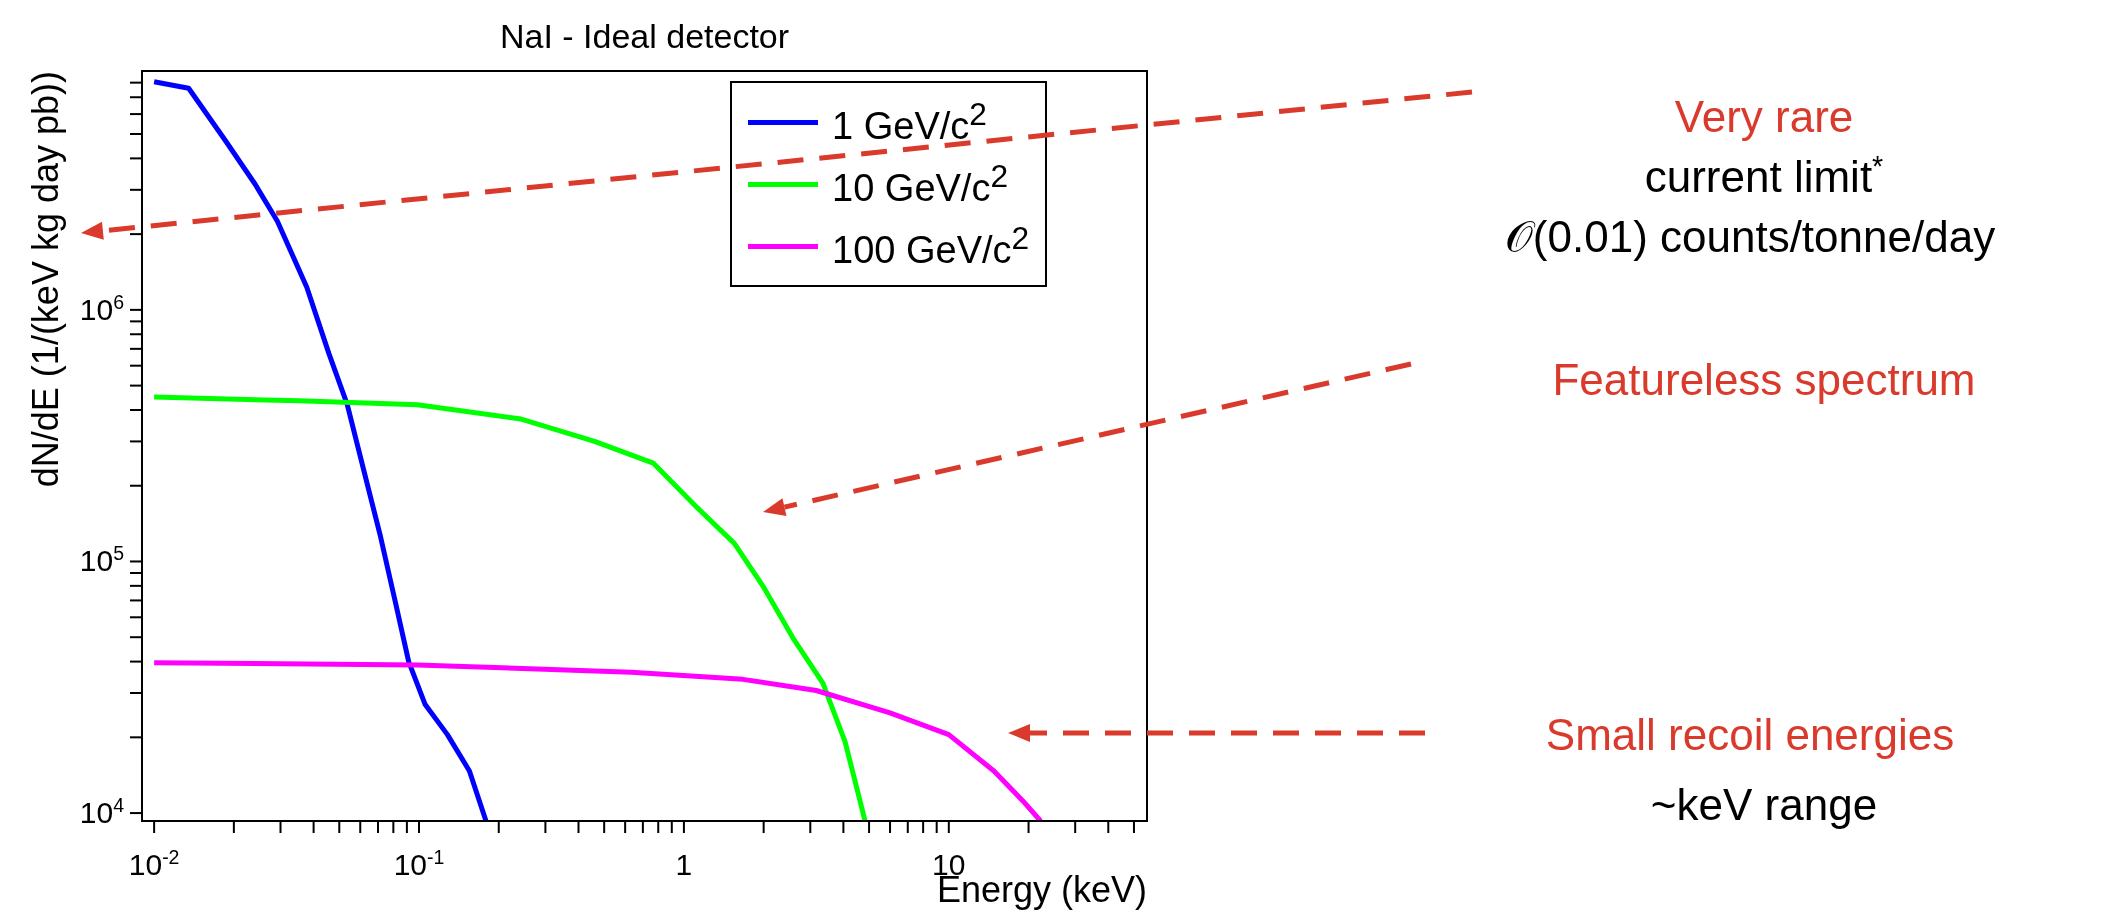 The image size is (2128, 915). Describe the element at coordinates (1764, 175) in the screenshot. I see `text: current limit$^{*}$` at that location.